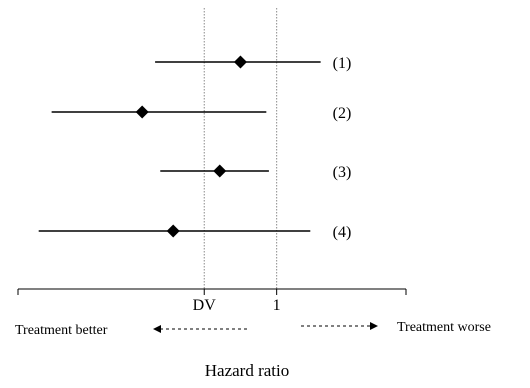  I want to click on reference-lines, so click(240, 148).